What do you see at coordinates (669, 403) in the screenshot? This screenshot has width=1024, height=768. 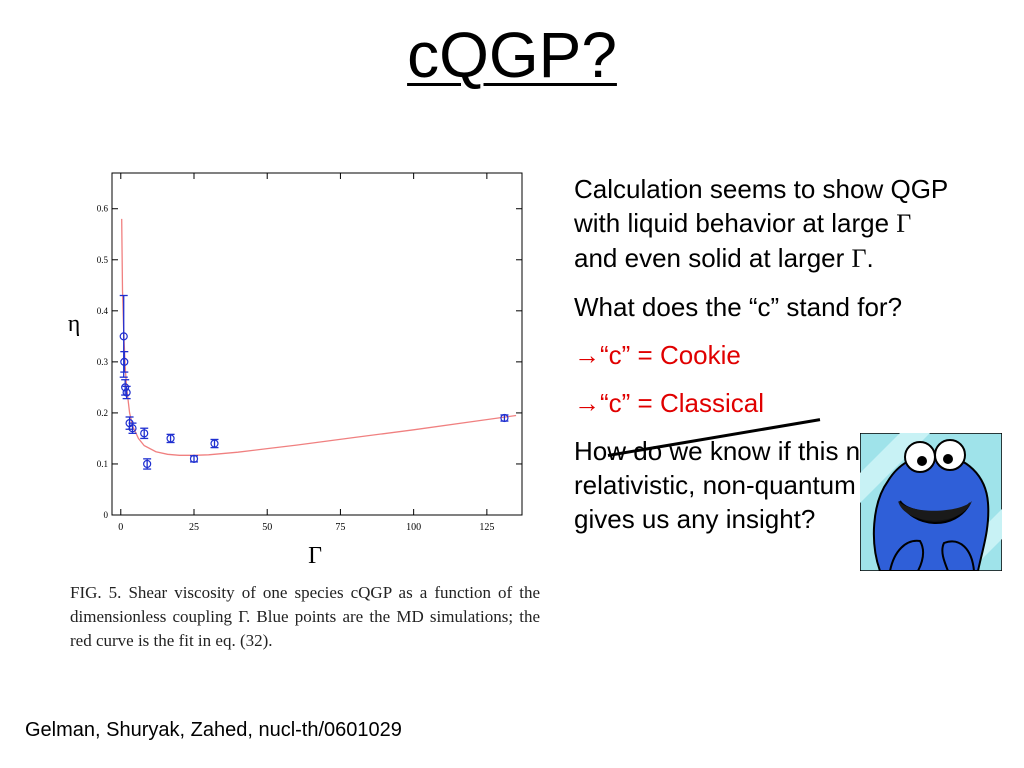 I see `bullet-classical: →“c” = Classical` at bounding box center [669, 403].